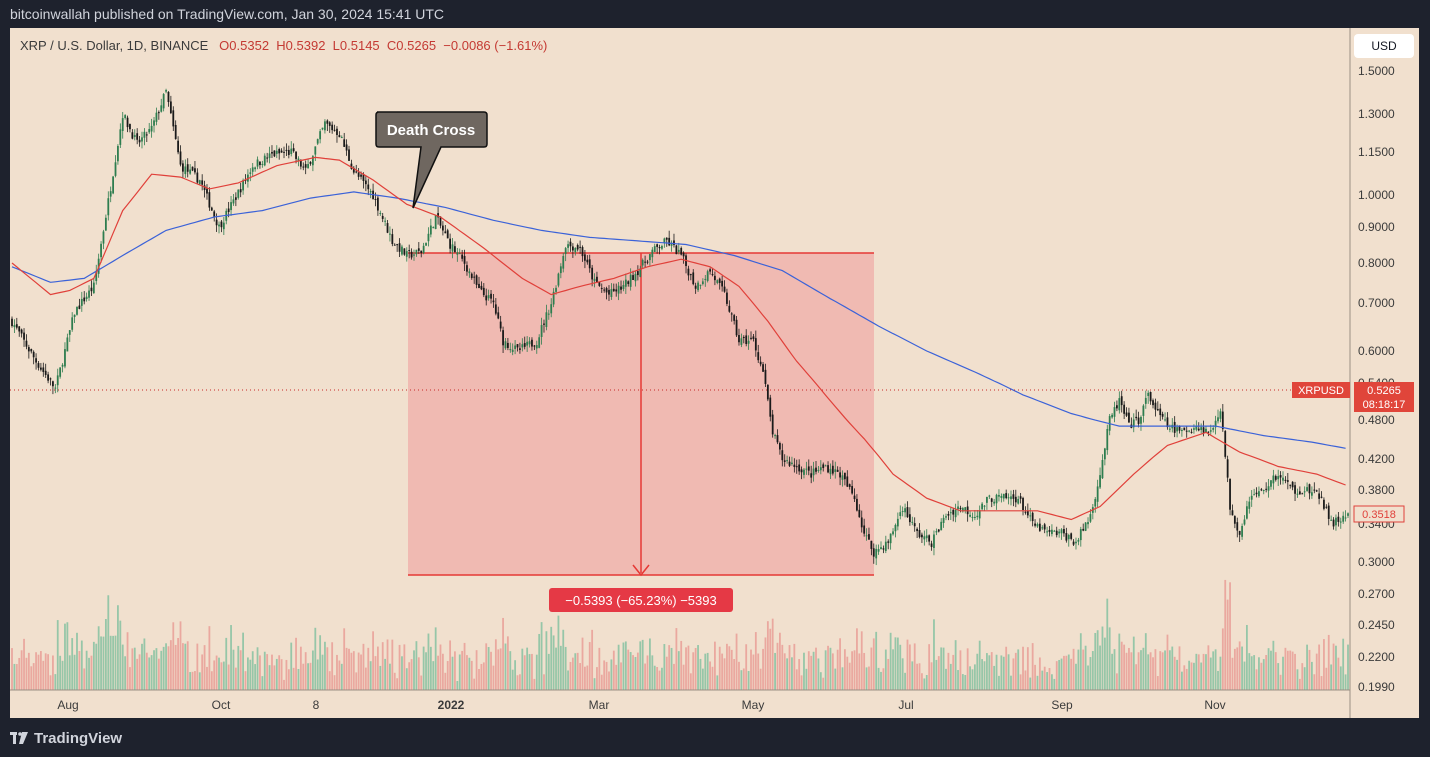 Image resolution: width=1430 pixels, height=757 pixels. Describe the element at coordinates (1384, 405) in the screenshot. I see `countdown-text: 08:18:17` at that location.